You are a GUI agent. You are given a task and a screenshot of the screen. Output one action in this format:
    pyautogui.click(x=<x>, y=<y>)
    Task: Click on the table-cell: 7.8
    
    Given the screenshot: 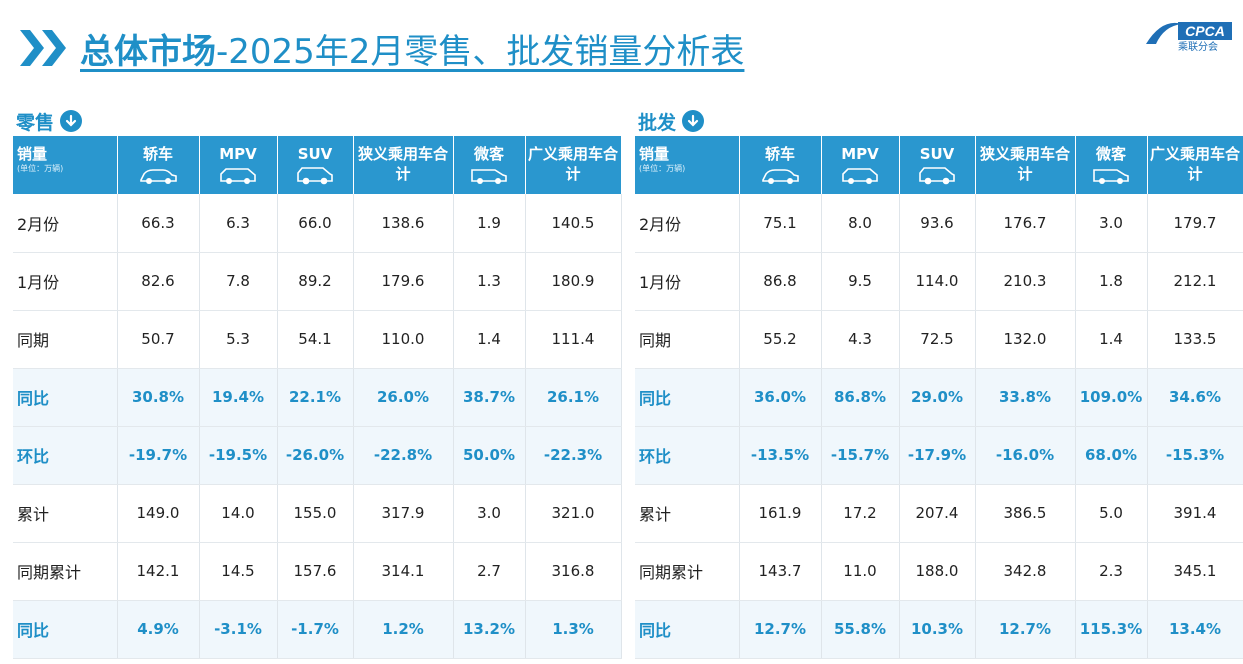 What is the action you would take?
    pyautogui.click(x=238, y=281)
    